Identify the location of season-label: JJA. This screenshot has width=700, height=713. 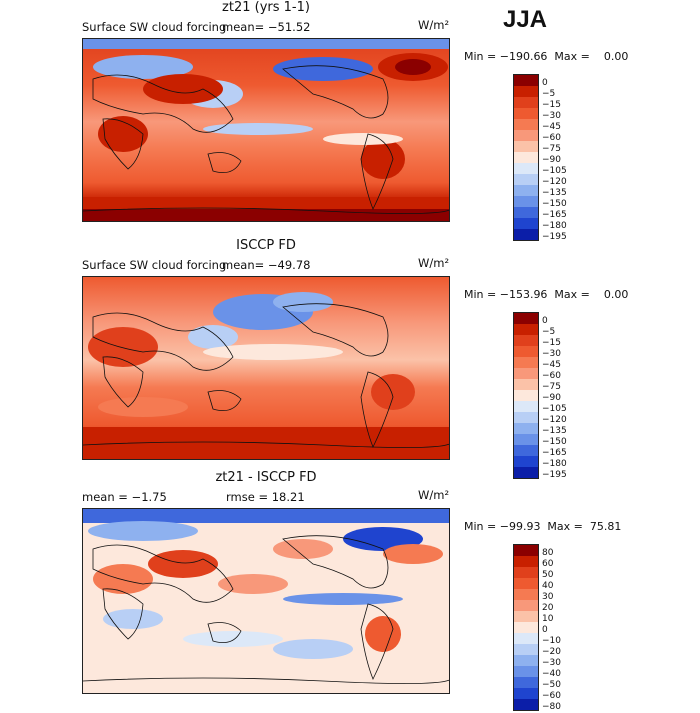
(525, 19).